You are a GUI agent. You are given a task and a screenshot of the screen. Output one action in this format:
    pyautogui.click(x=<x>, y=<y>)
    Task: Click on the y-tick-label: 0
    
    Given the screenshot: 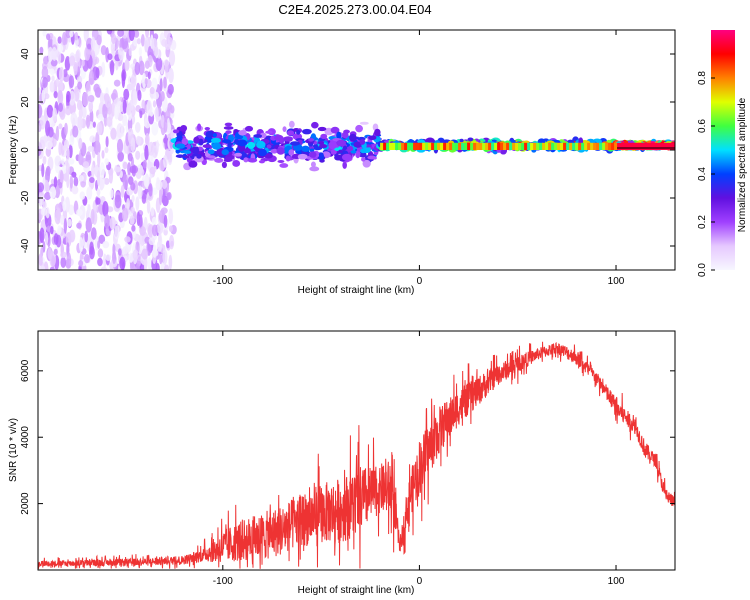 What is the action you would take?
    pyautogui.click(x=25, y=150)
    